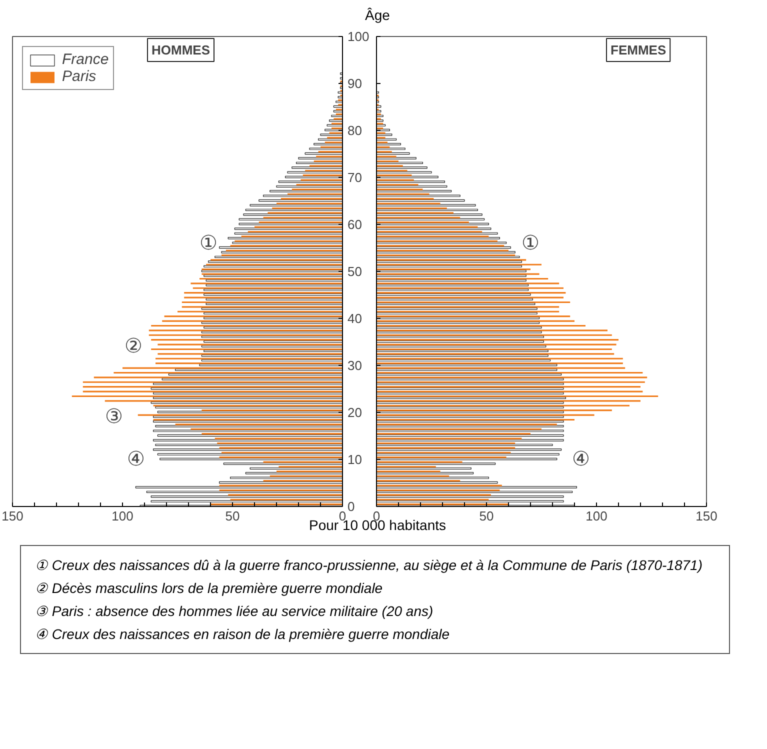 This screenshot has width=767, height=749. I want to click on y-tick-label: 80, so click(355, 130).